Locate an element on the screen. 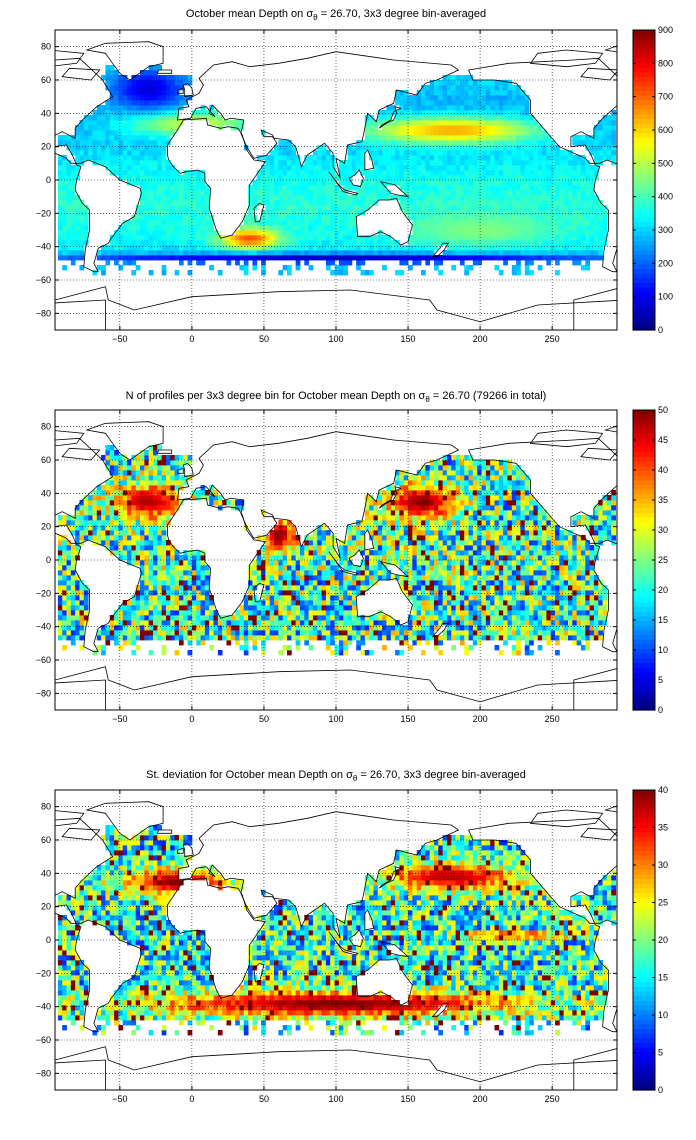  colorbar-swatch is located at coordinates (644, 318).